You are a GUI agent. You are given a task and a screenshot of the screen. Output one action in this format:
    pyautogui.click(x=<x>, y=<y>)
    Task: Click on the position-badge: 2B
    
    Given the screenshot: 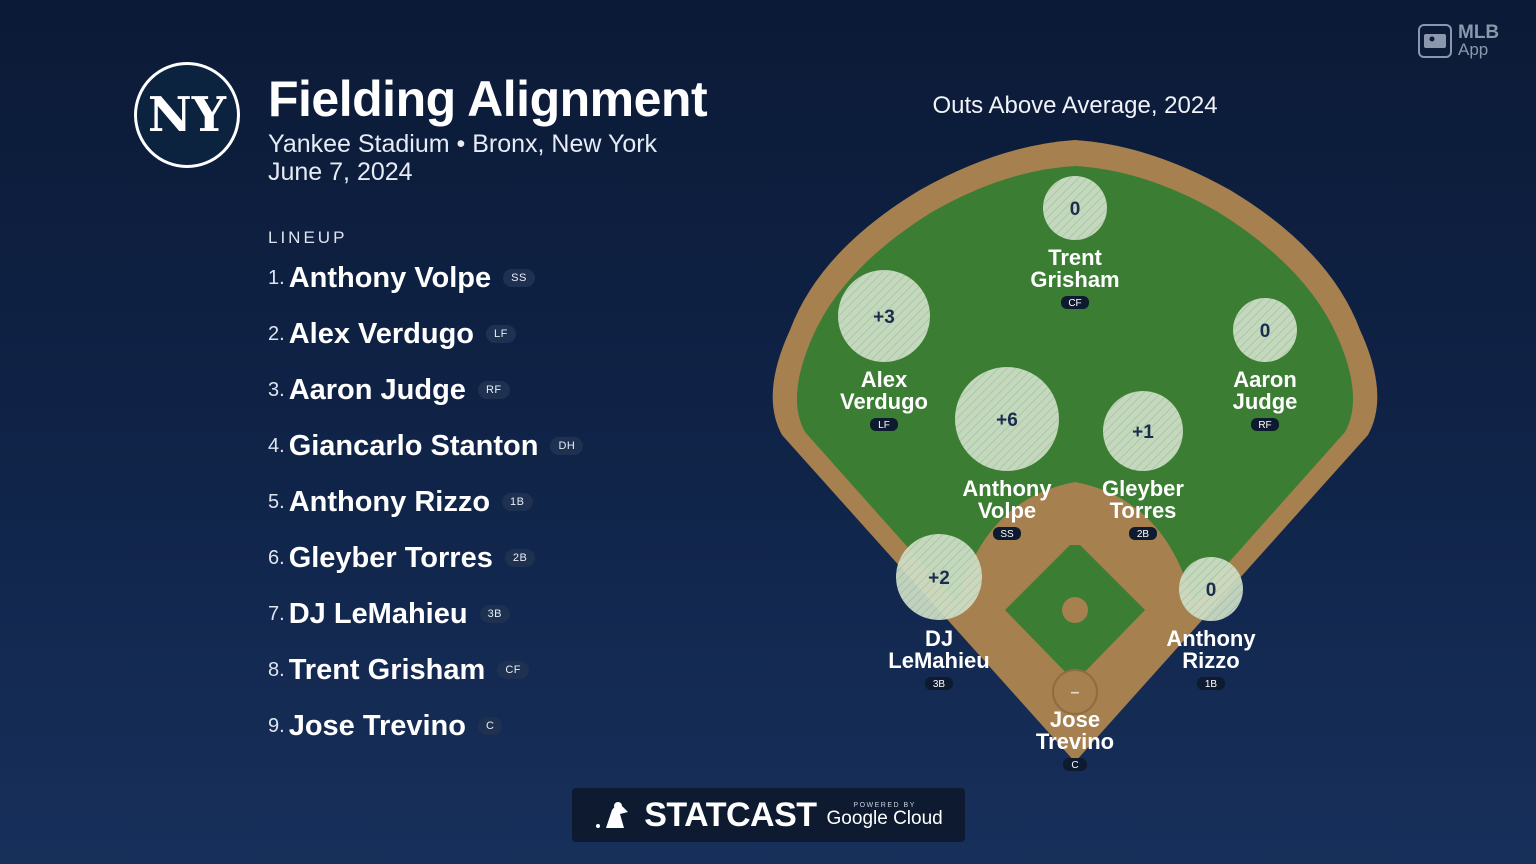 What is the action you would take?
    pyautogui.click(x=520, y=558)
    